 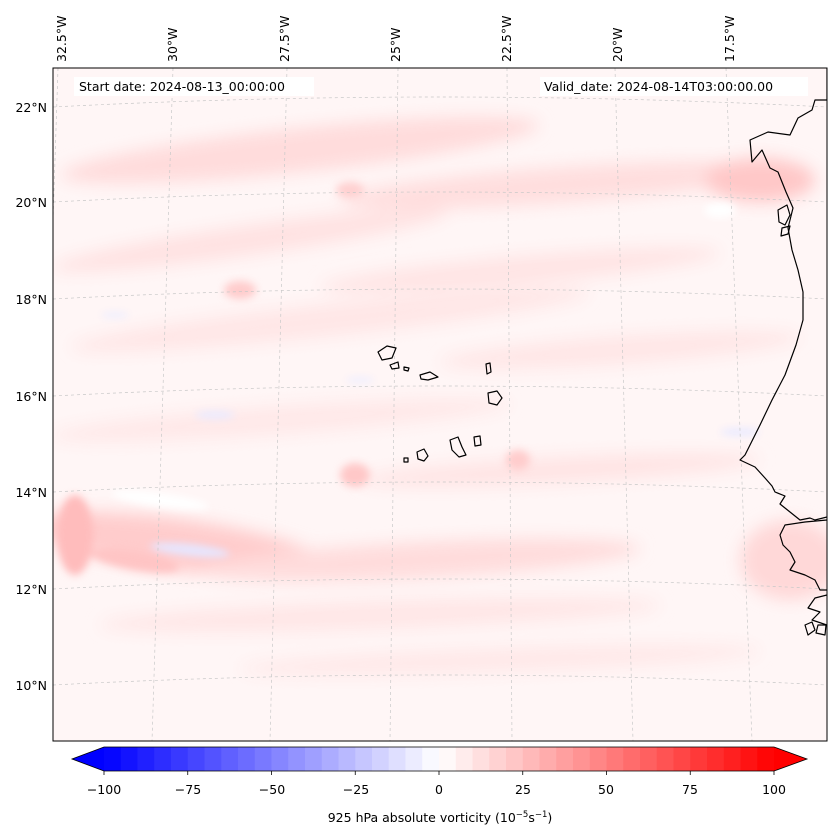 What do you see at coordinates (31, 202) in the screenshot?
I see `lat-label: 20°N` at bounding box center [31, 202].